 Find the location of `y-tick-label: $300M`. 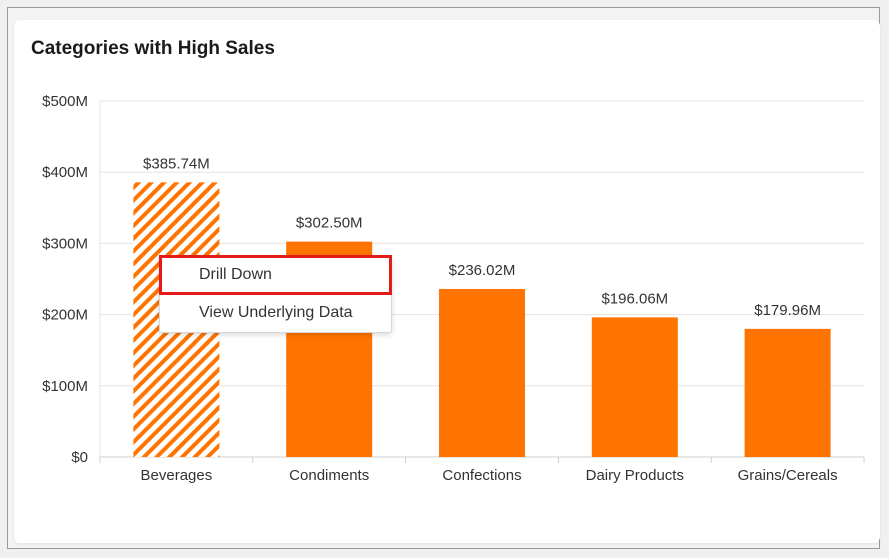

y-tick-label: $300M is located at coordinates (65, 243).